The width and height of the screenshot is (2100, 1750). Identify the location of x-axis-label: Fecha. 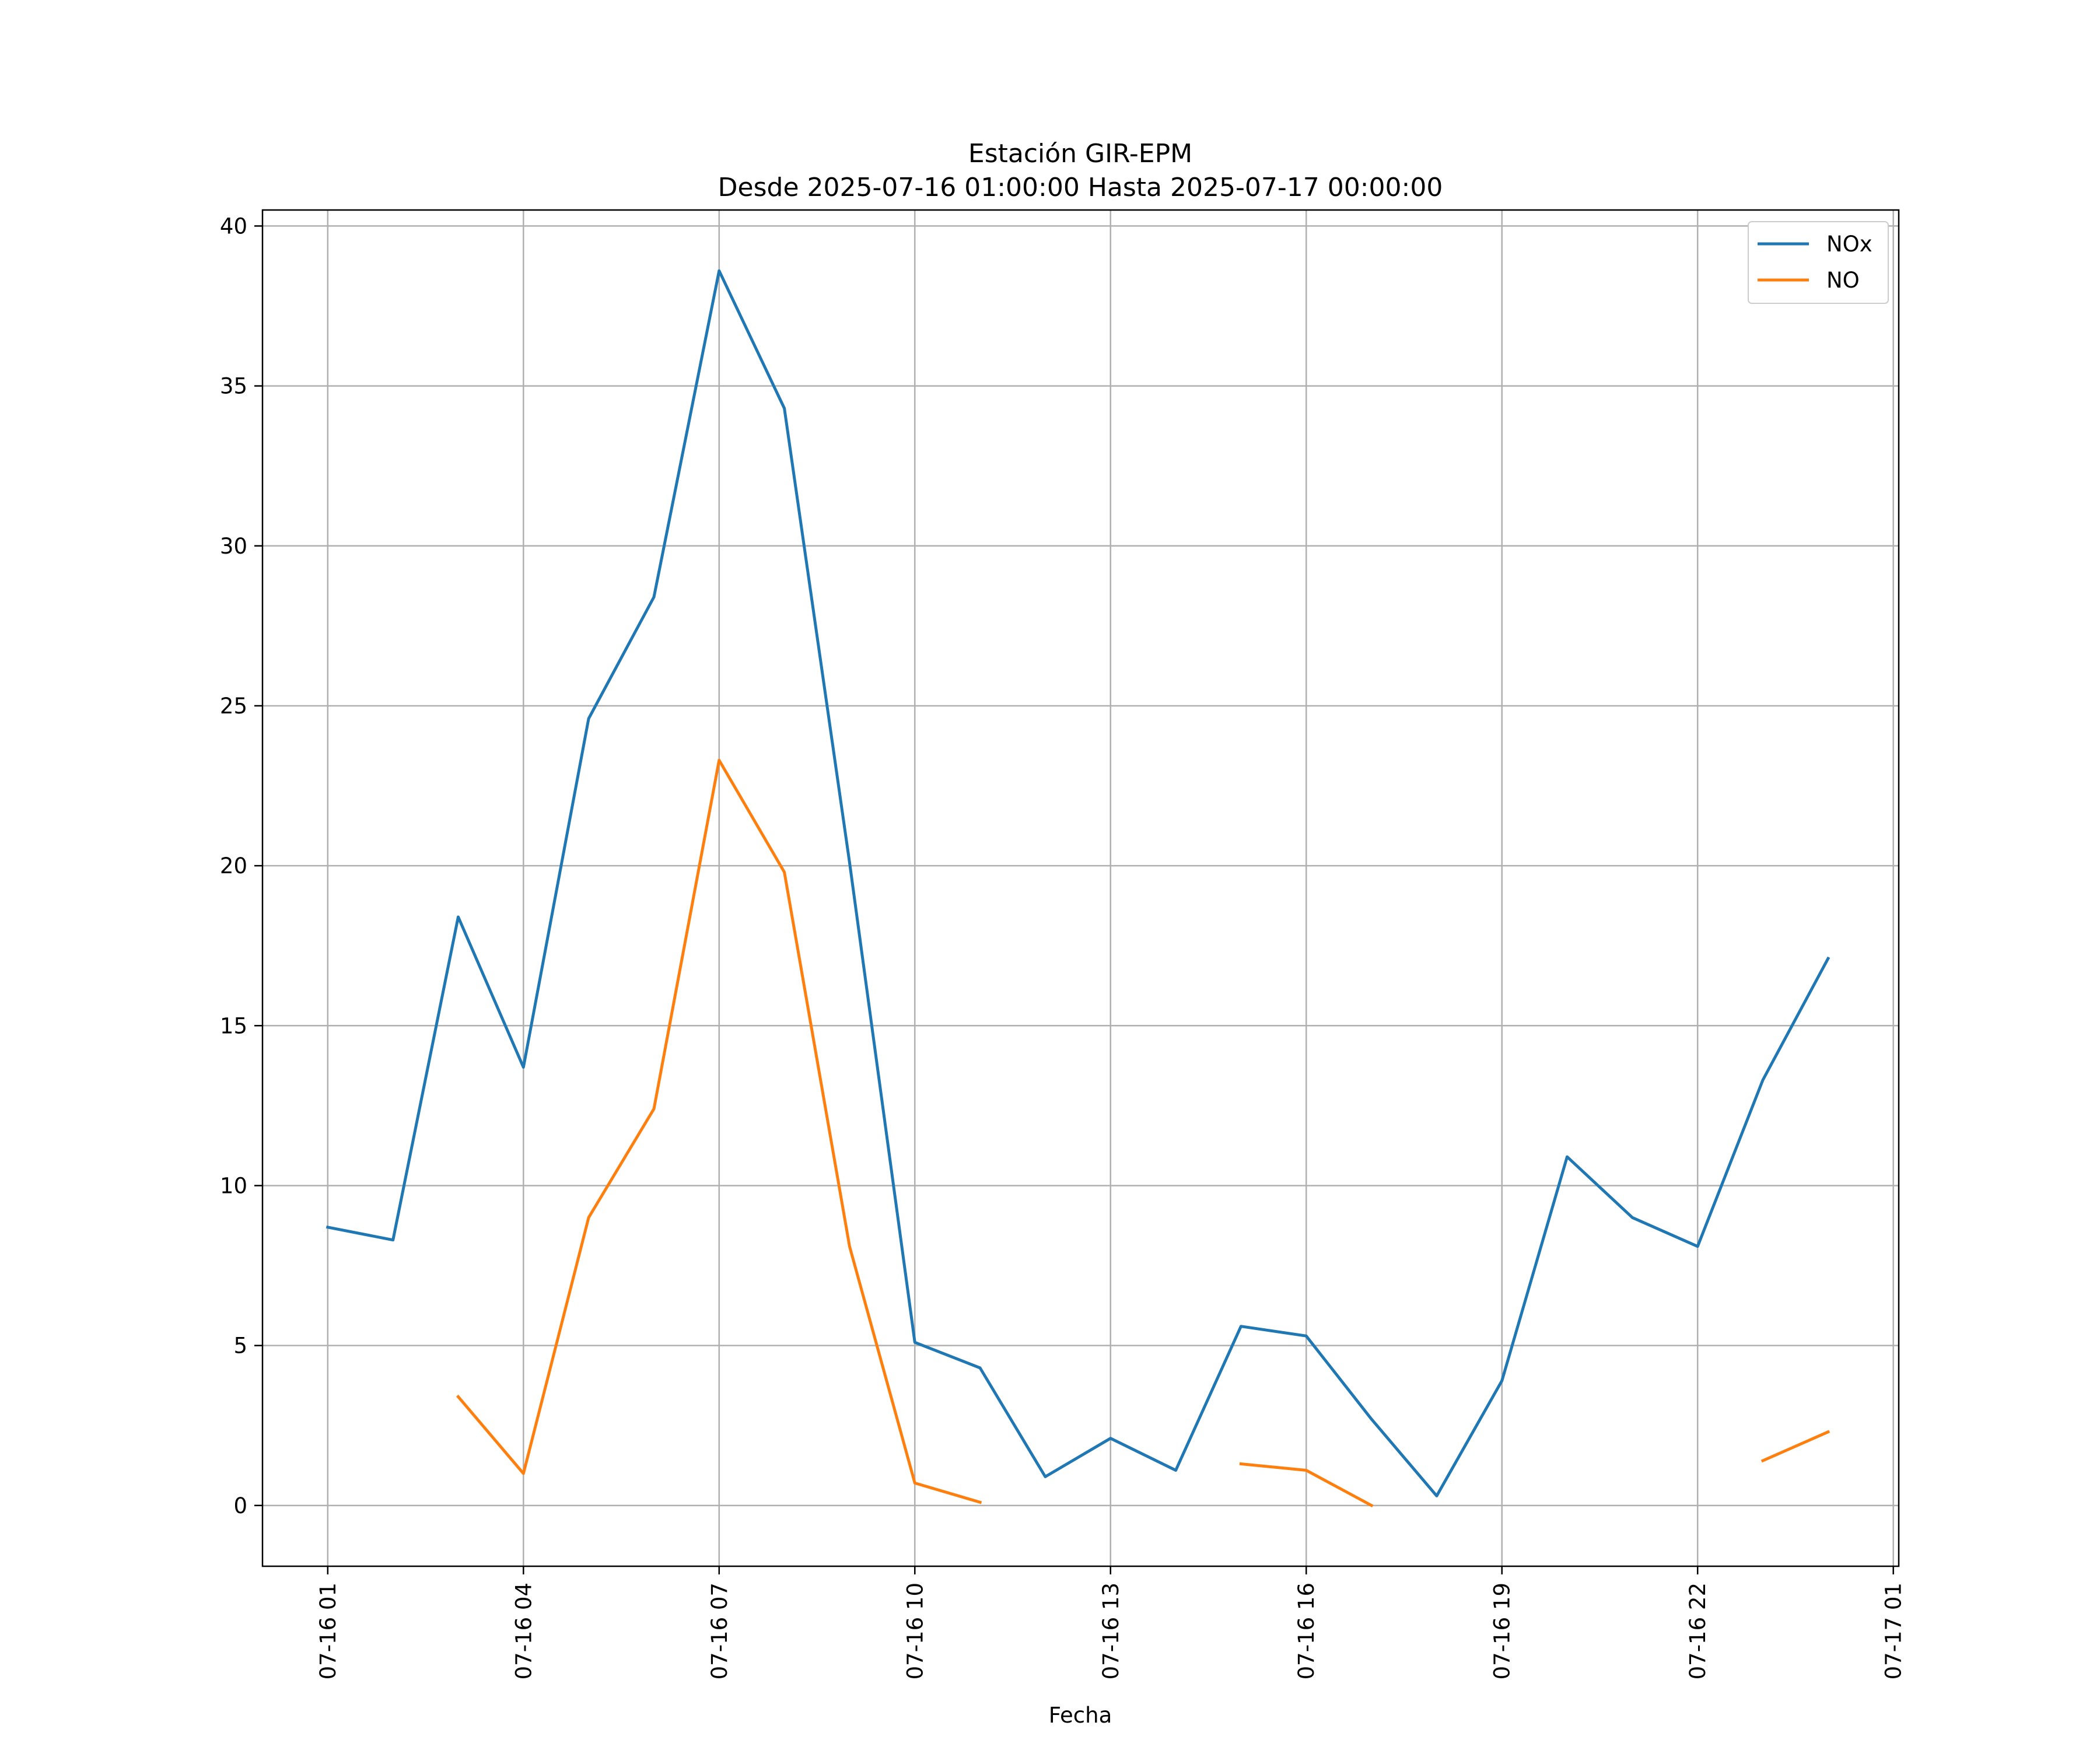
(1080, 1715).